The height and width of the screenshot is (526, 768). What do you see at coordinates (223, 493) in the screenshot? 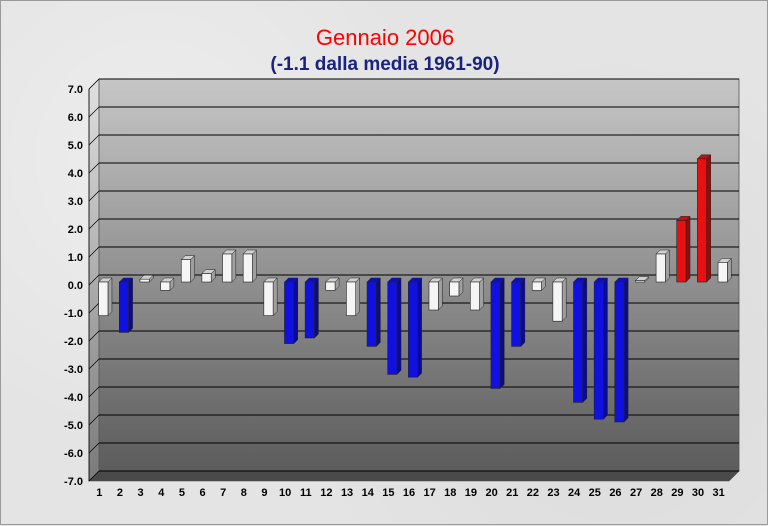
I see `x-tick-label: 7` at bounding box center [223, 493].